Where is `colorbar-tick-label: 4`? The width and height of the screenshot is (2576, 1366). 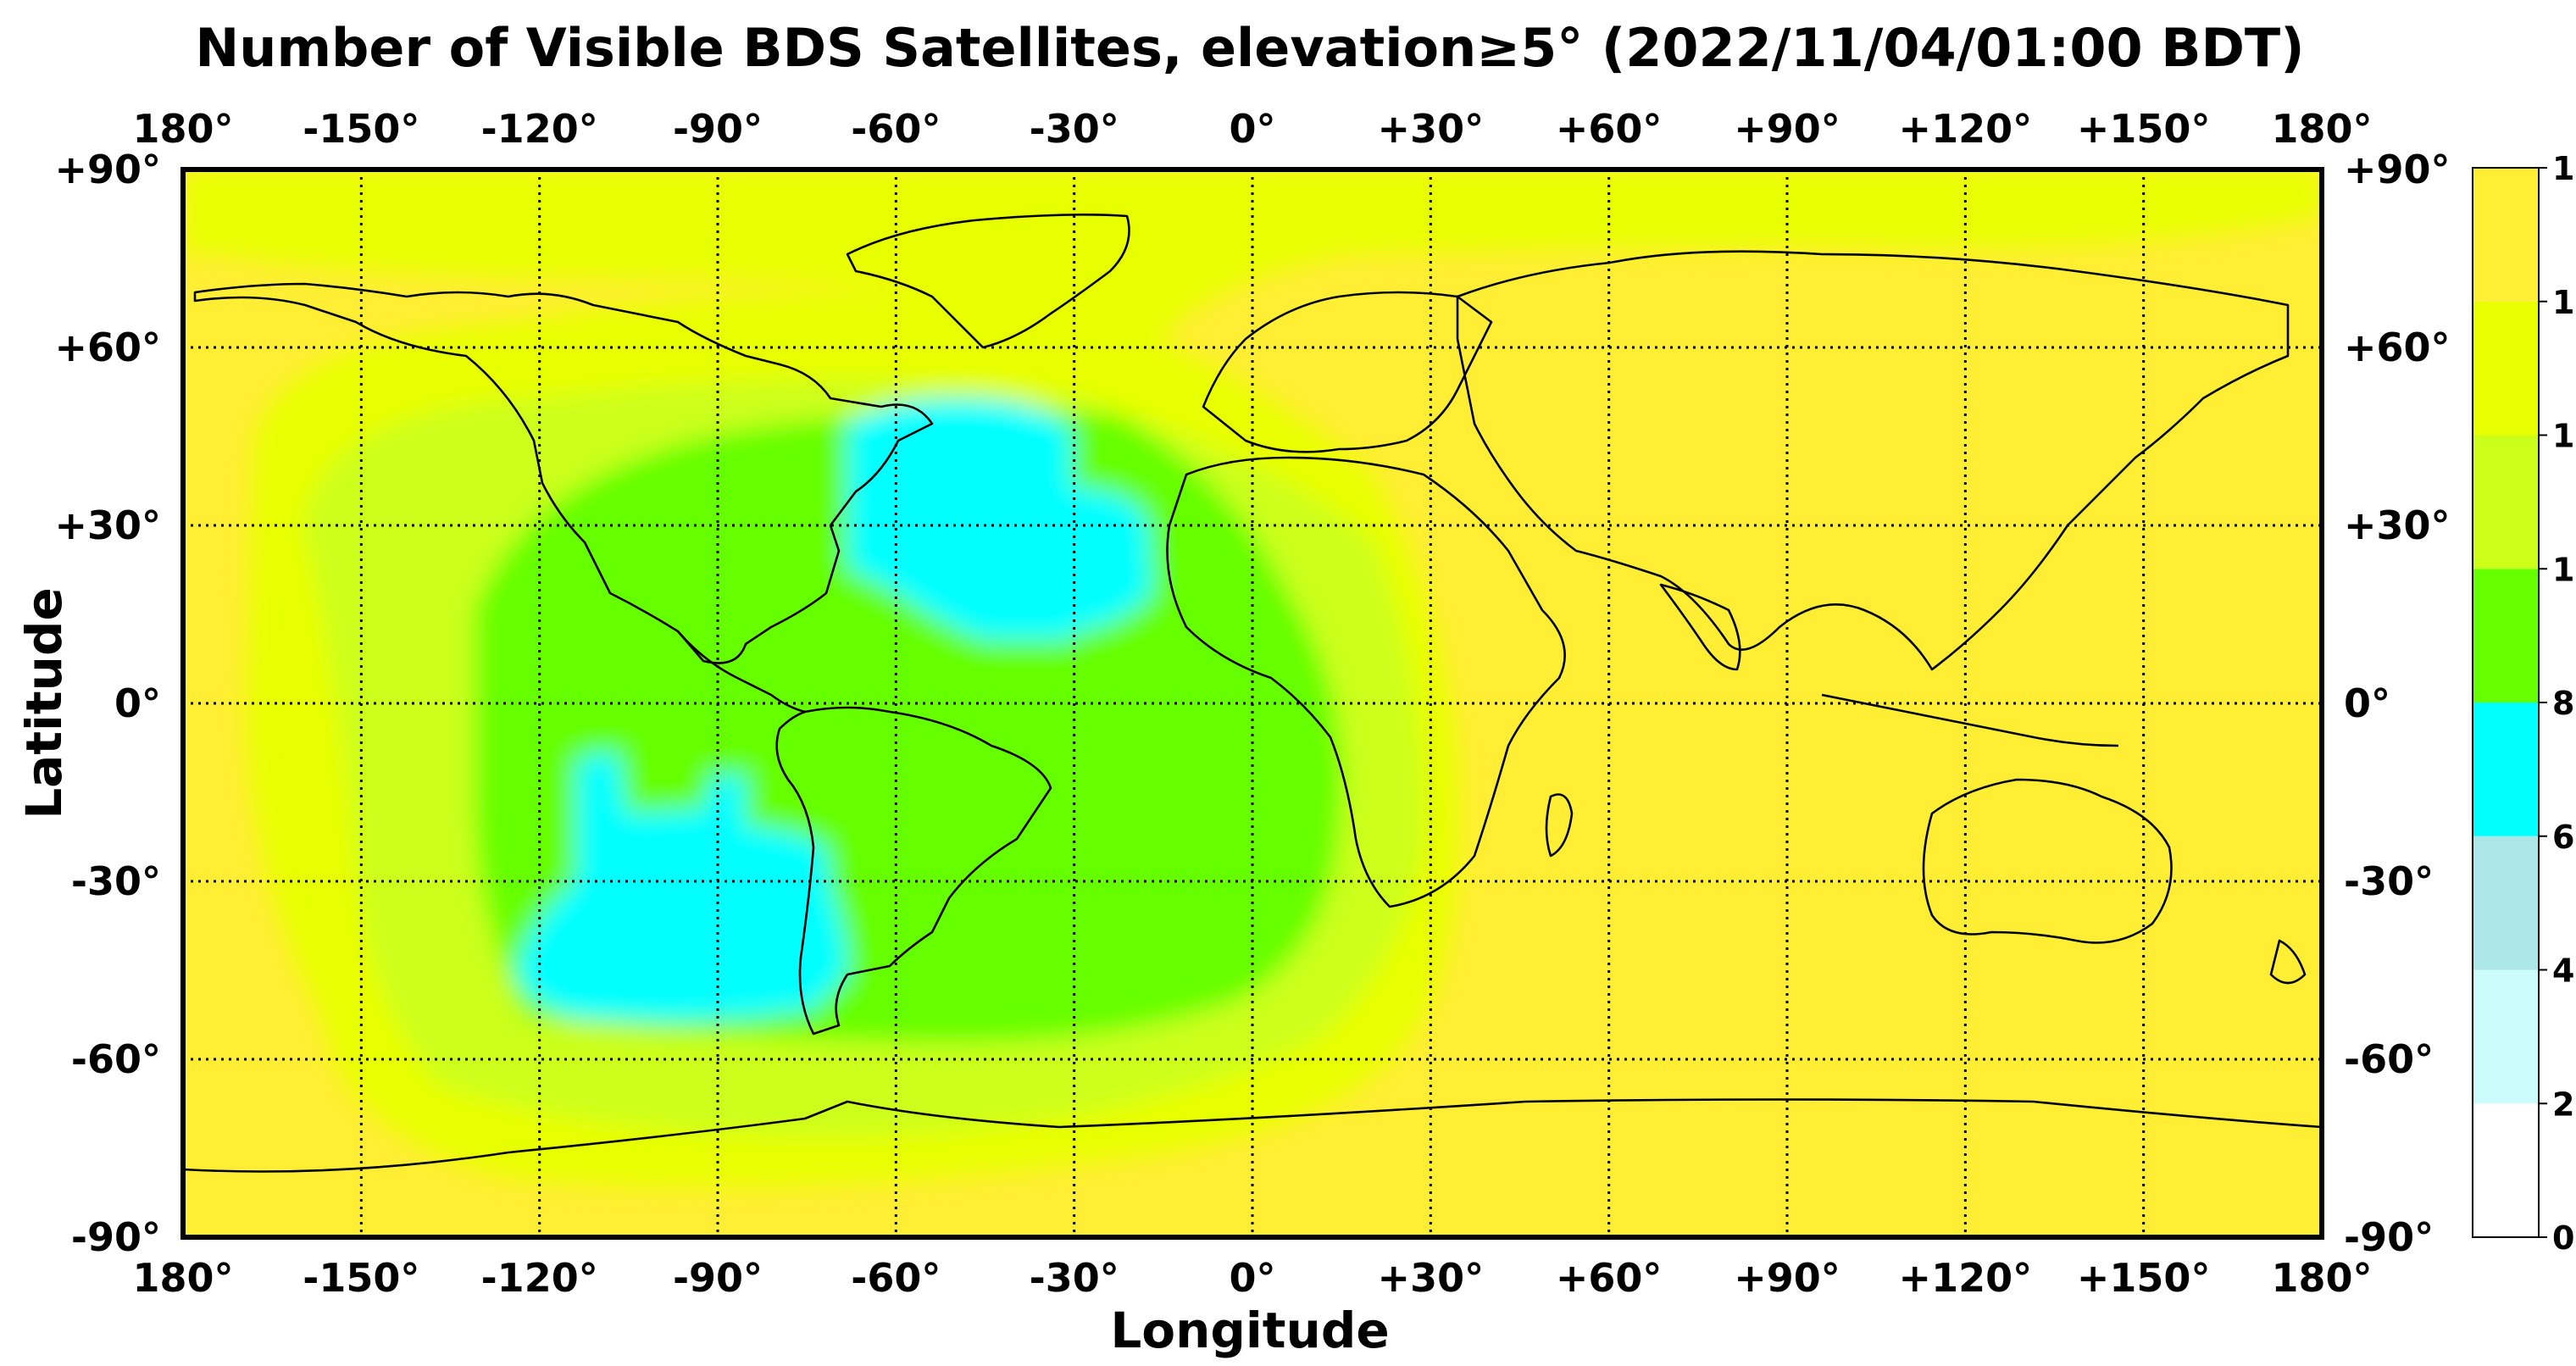
colorbar-tick-label: 4 is located at coordinates (2563, 971).